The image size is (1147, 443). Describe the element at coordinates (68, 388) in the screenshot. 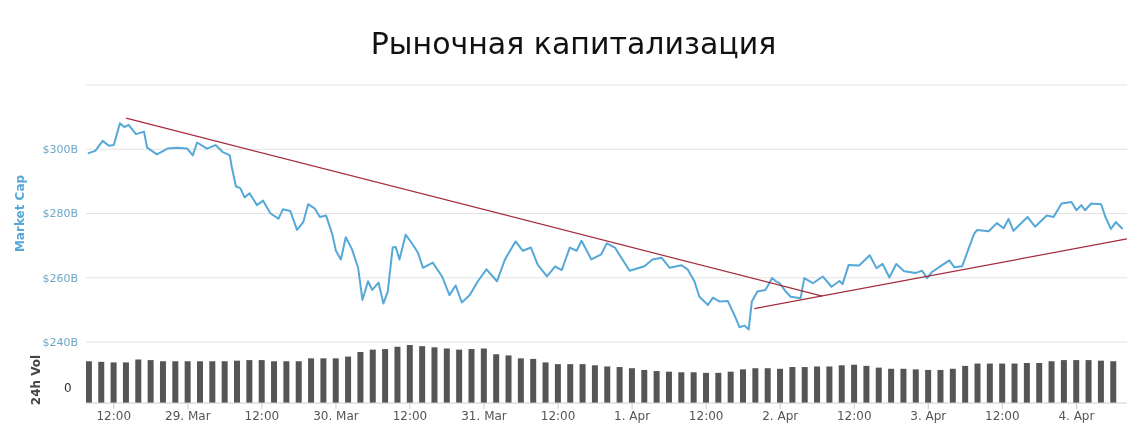

I see `text: 0` at that location.